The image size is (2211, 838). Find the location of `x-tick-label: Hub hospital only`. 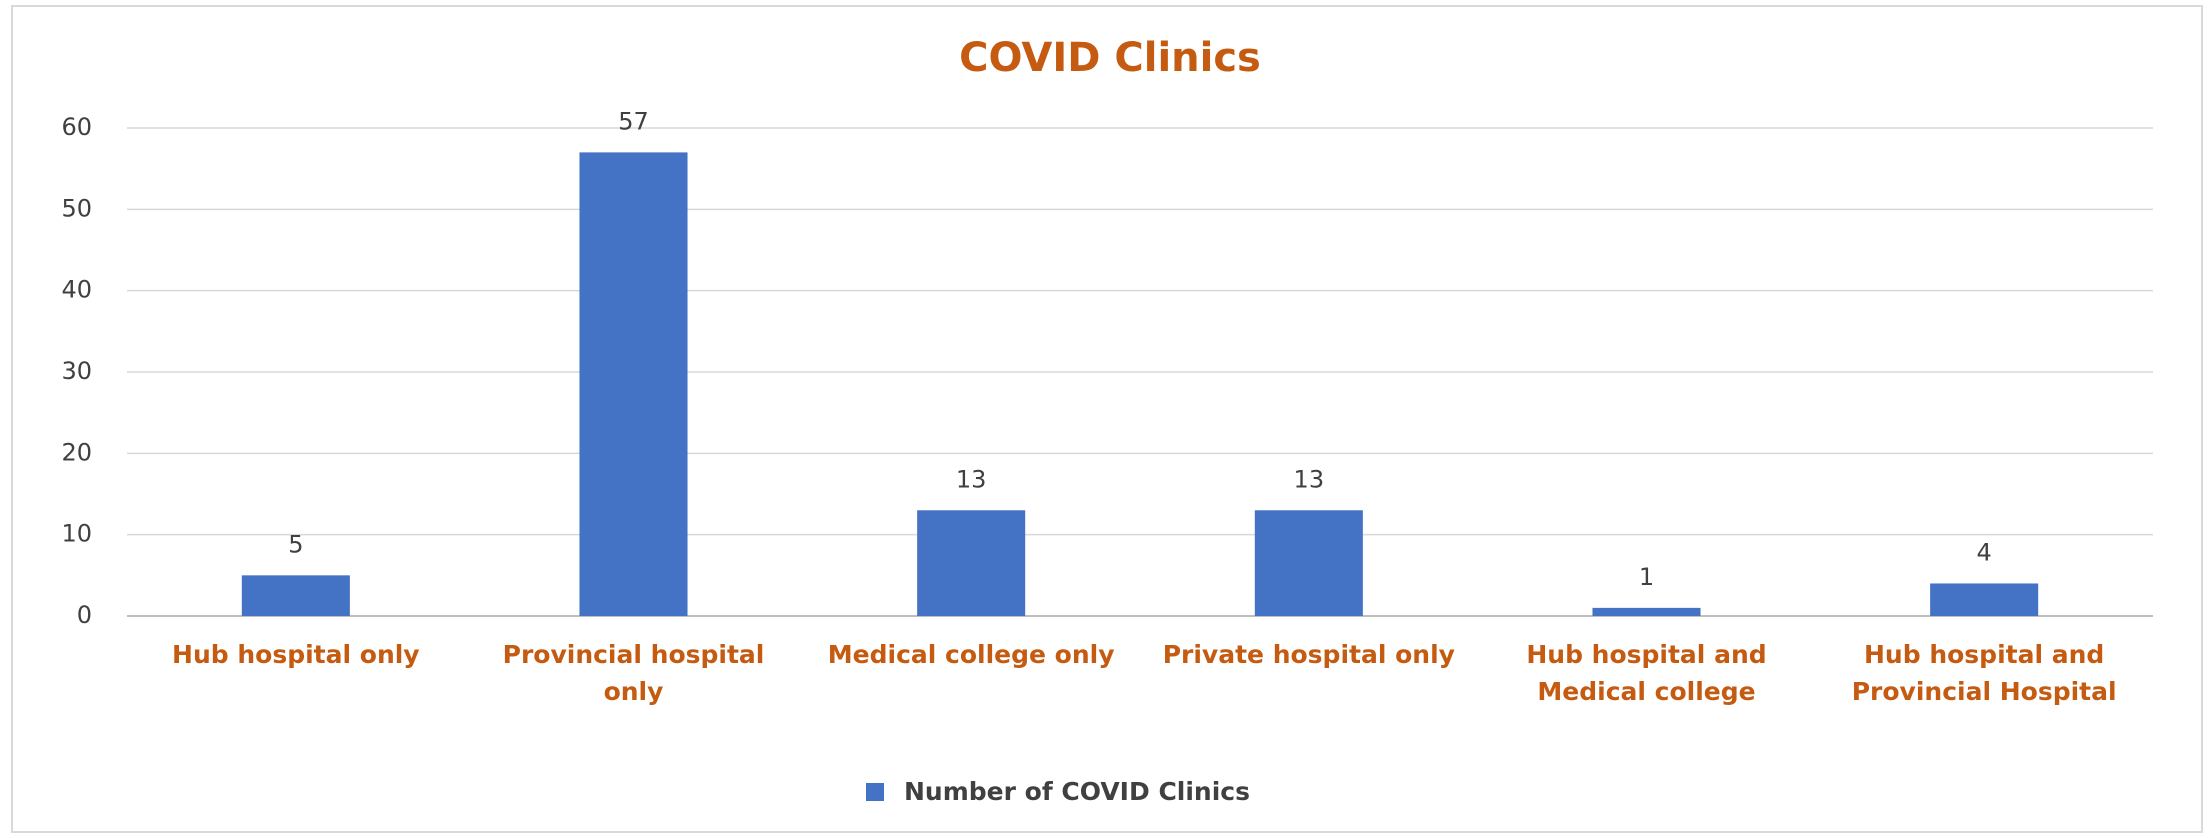

x-tick-label: Hub hospital only is located at coordinates (296, 654).